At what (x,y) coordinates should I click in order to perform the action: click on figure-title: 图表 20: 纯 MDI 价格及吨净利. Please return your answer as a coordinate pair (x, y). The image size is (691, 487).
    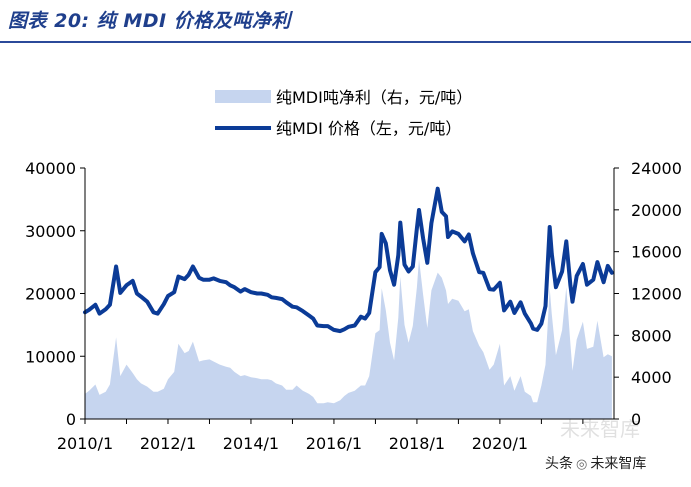
    Looking at the image, I should click on (149, 21).